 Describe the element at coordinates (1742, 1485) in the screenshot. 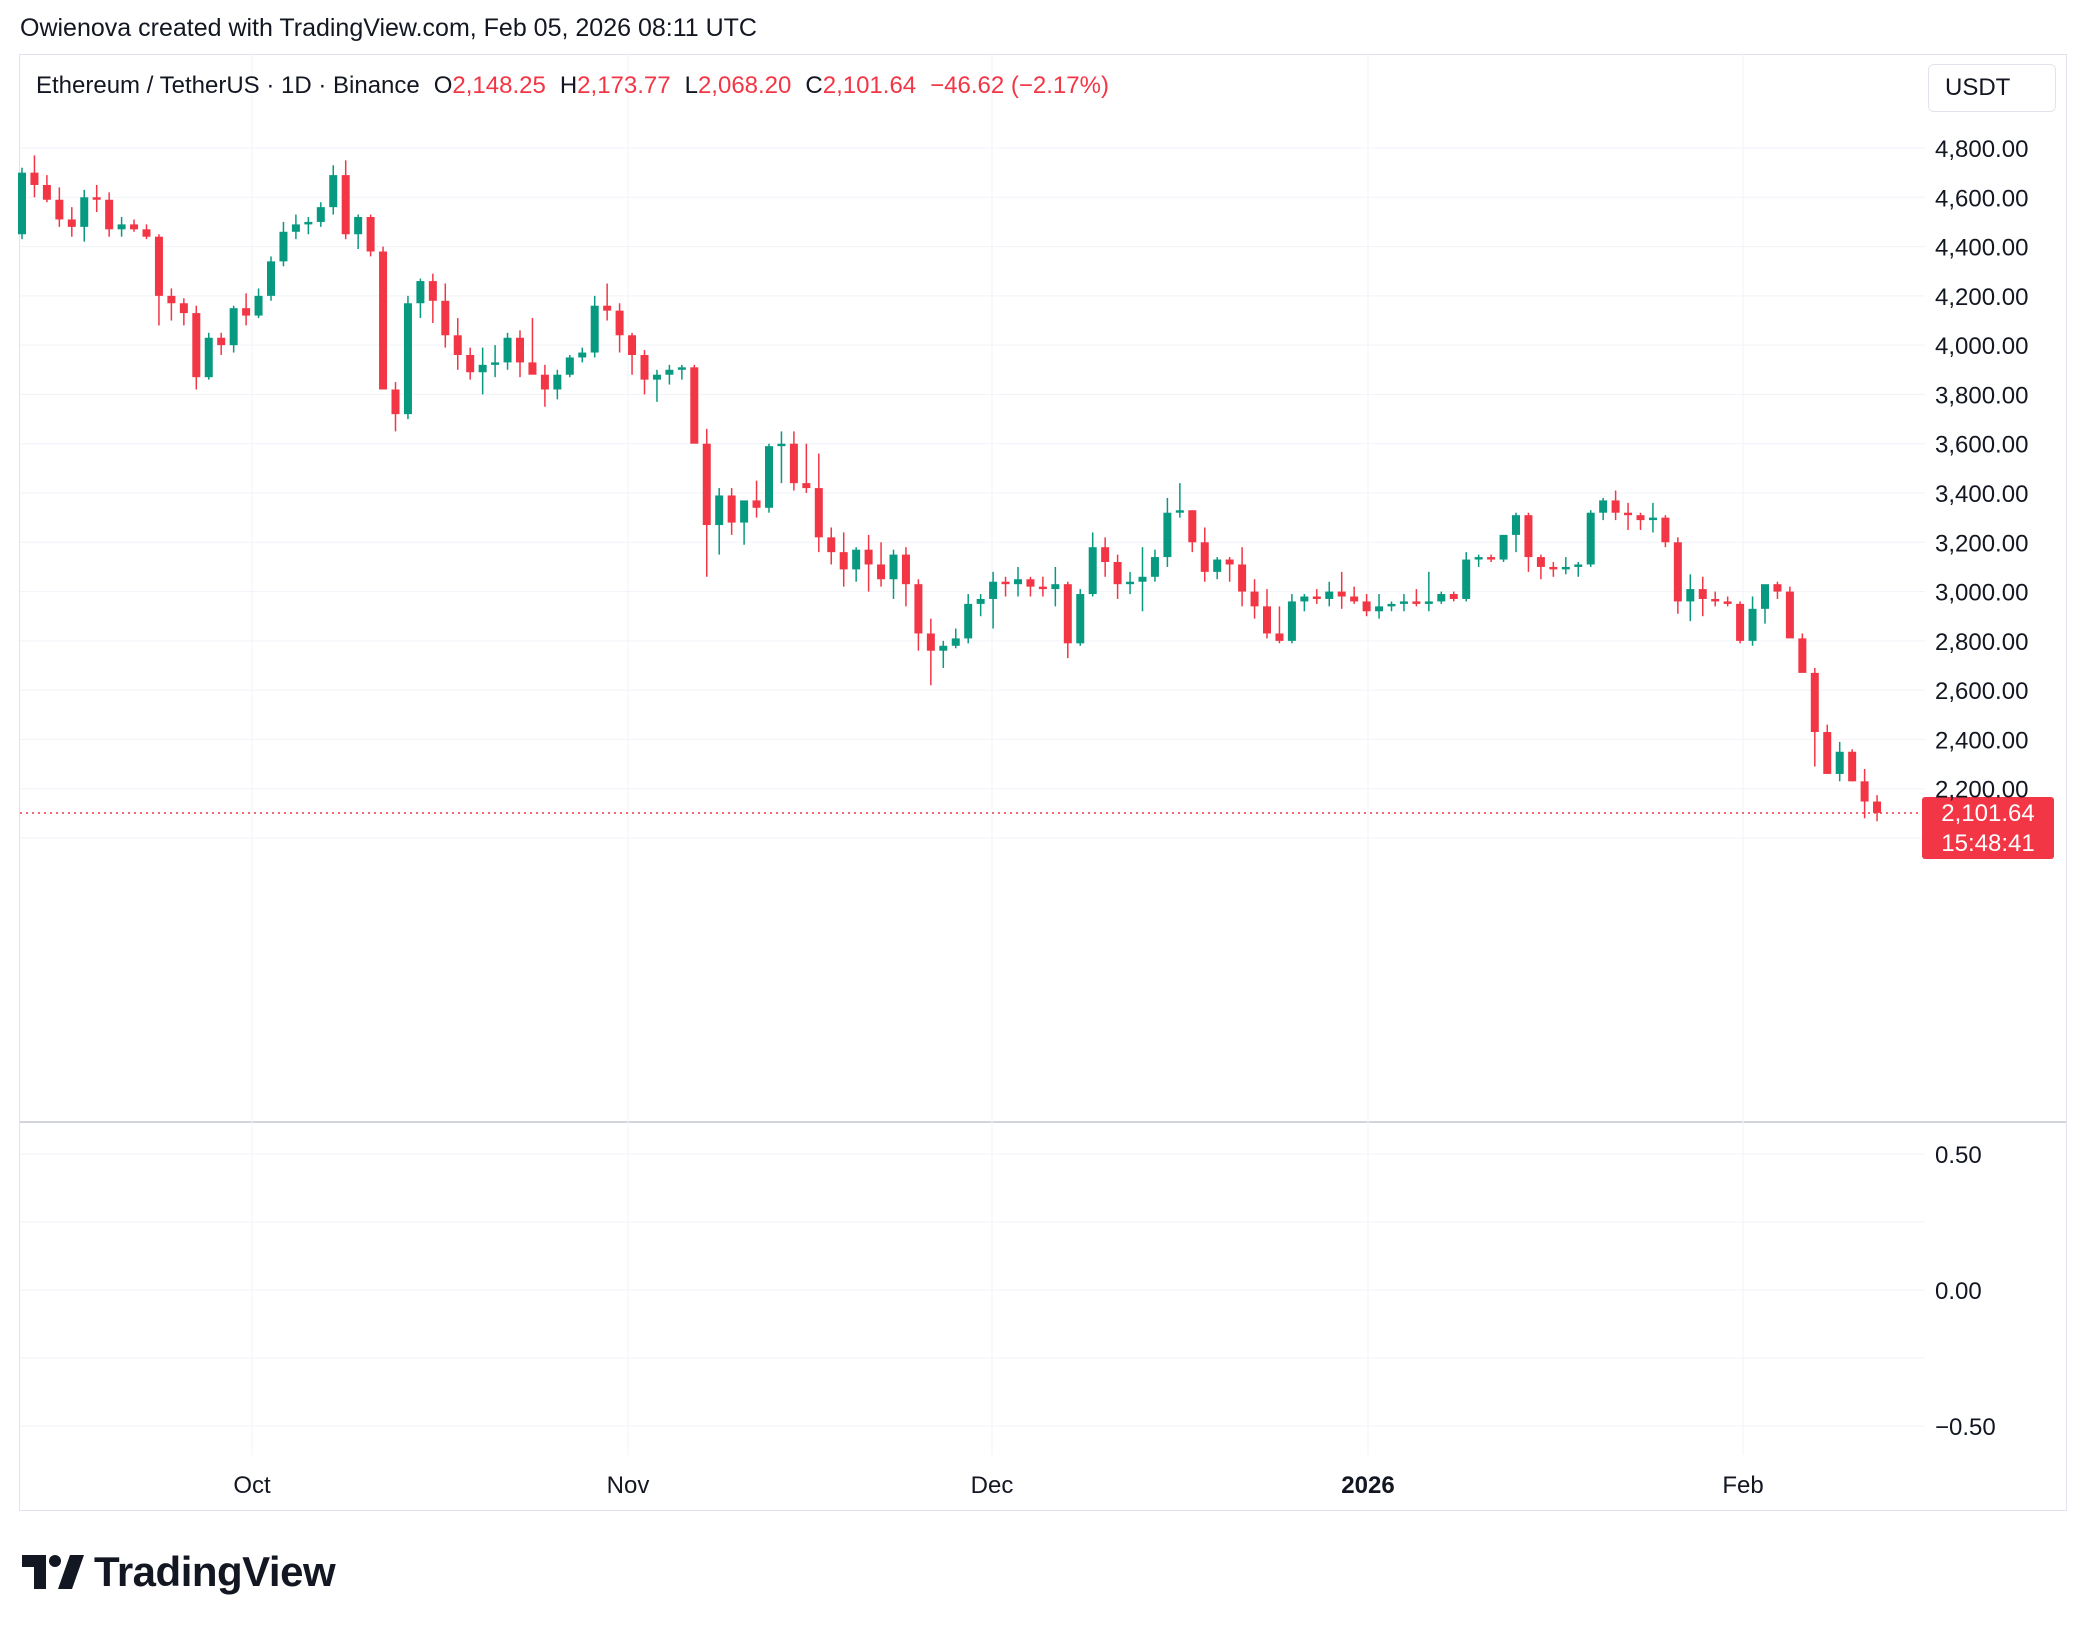

I see `time-axis-label: Feb` at that location.